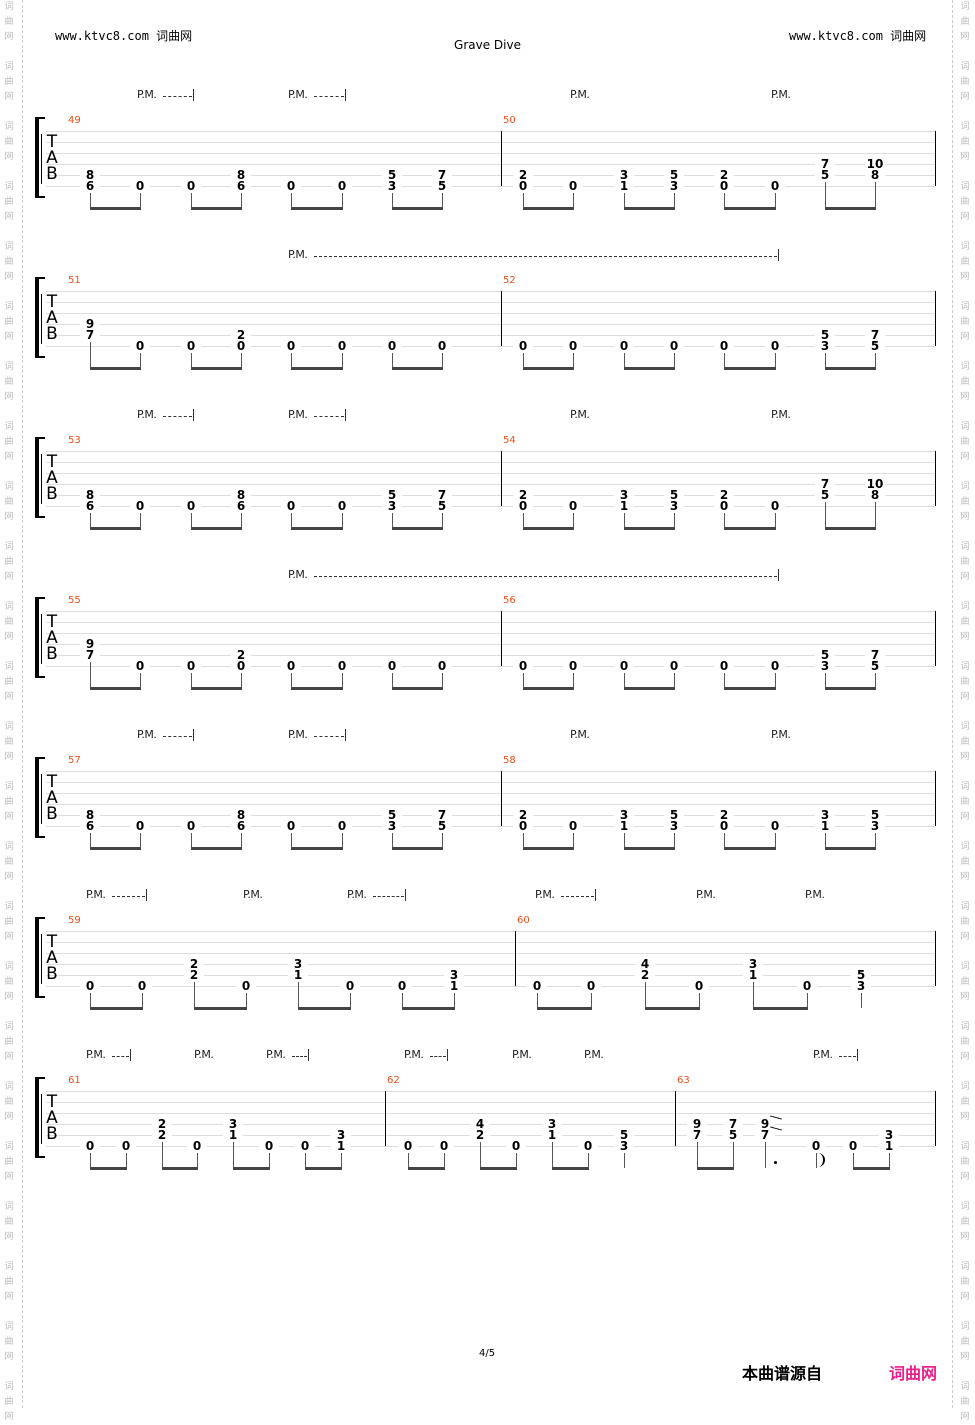 This screenshot has width=975, height=1425. I want to click on fret-number: 5, so click(442, 186).